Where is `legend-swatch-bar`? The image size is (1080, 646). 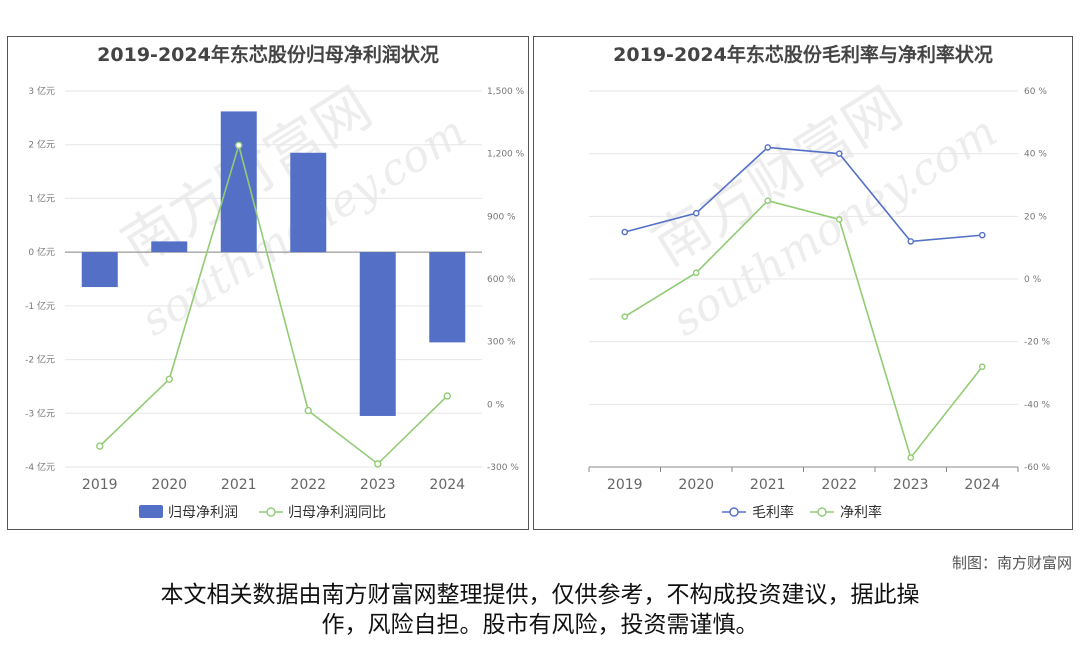
legend-swatch-bar is located at coordinates (151, 511).